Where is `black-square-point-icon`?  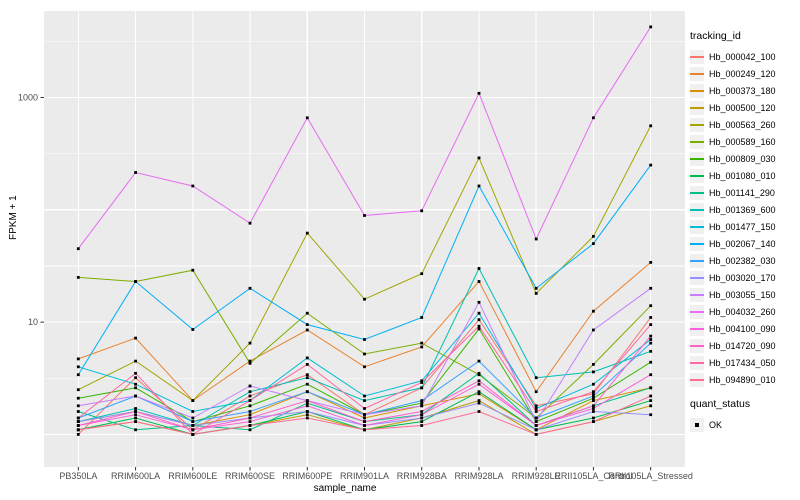
black-square-point-icon is located at coordinates (697, 424).